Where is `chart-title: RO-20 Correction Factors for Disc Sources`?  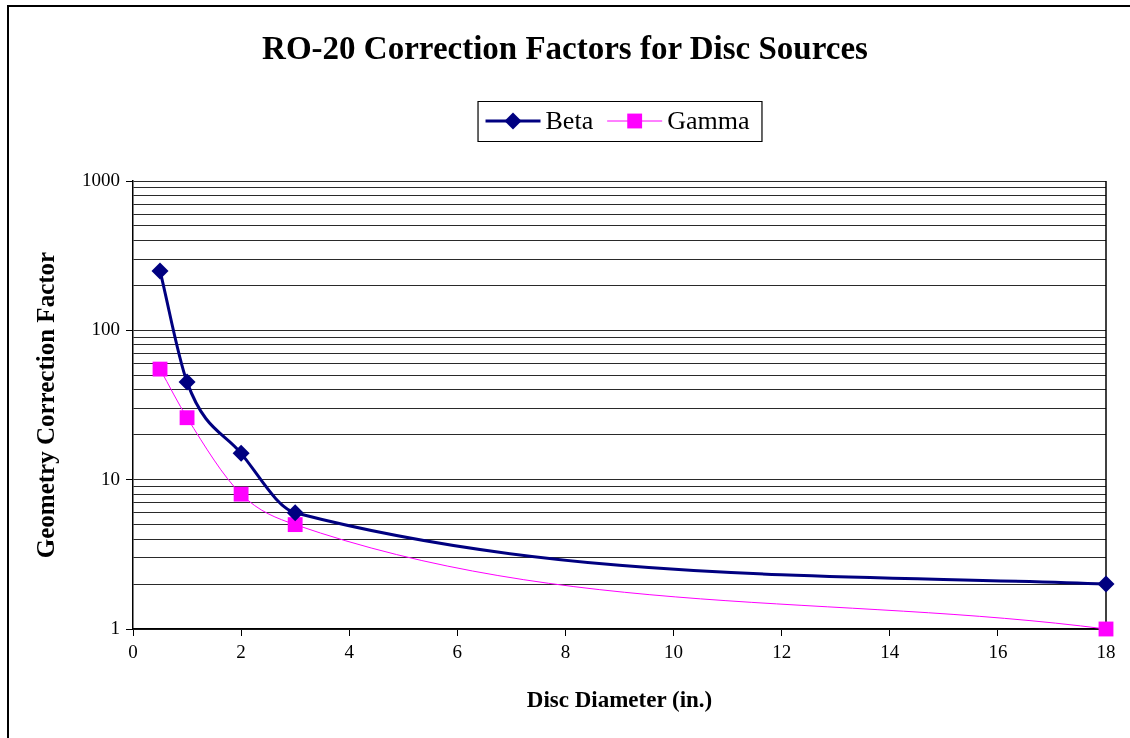
chart-title: RO-20 Correction Factors for Disc Sources is located at coordinates (565, 47).